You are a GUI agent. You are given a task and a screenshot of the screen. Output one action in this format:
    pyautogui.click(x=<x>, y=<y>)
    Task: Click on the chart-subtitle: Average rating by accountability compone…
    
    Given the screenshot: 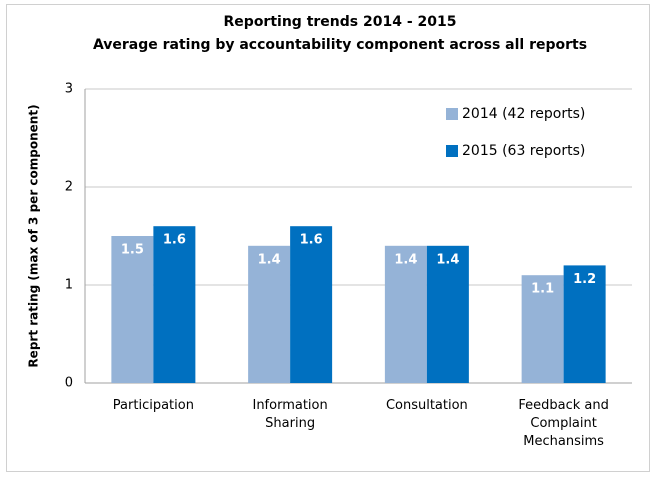 What is the action you would take?
    pyautogui.click(x=340, y=45)
    